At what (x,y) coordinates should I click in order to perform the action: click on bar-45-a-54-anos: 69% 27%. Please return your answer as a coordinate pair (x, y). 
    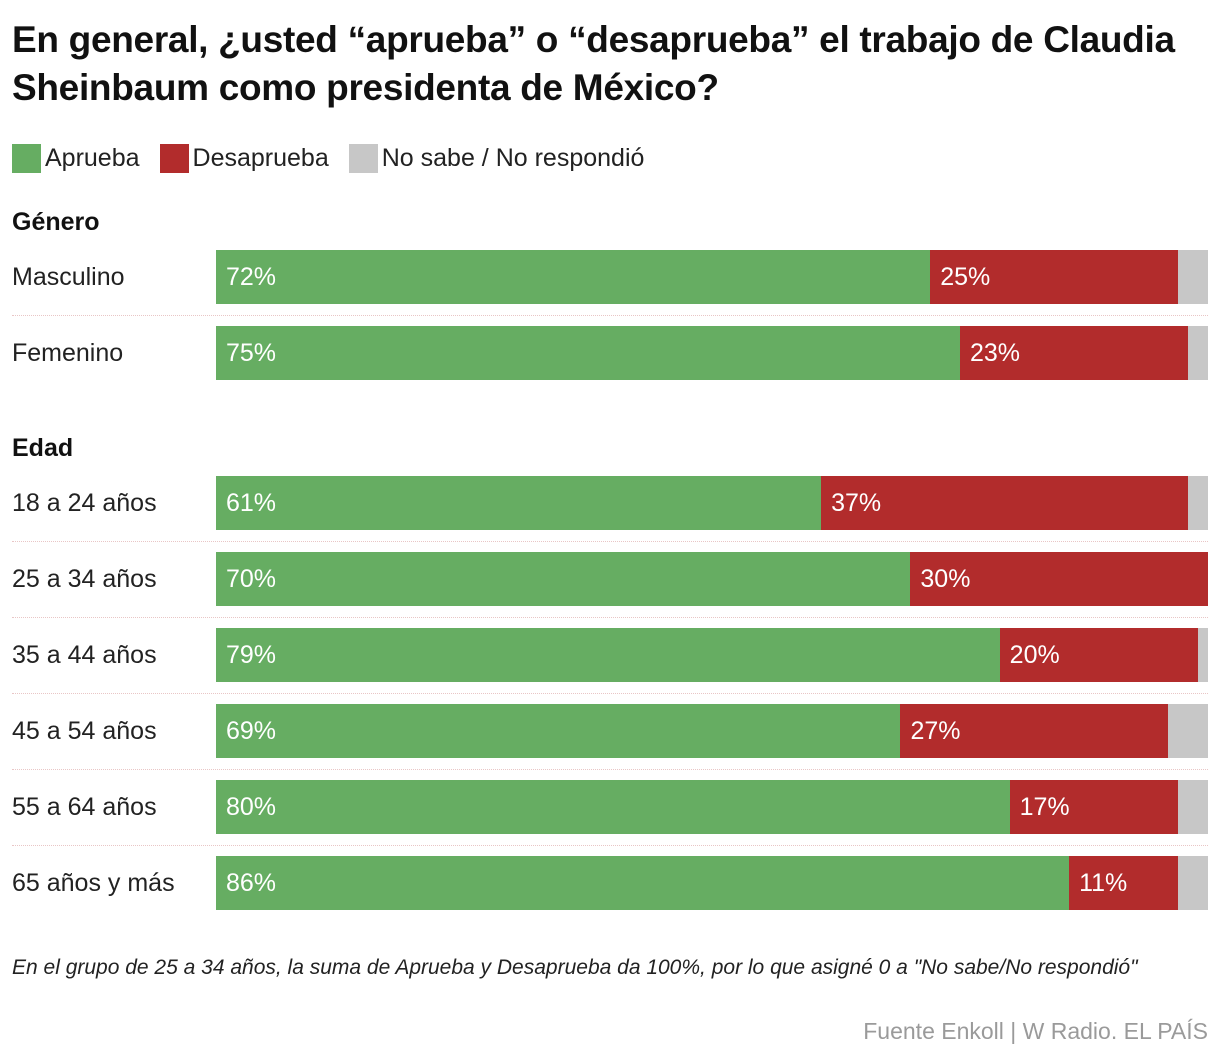
    Looking at the image, I should click on (712, 731).